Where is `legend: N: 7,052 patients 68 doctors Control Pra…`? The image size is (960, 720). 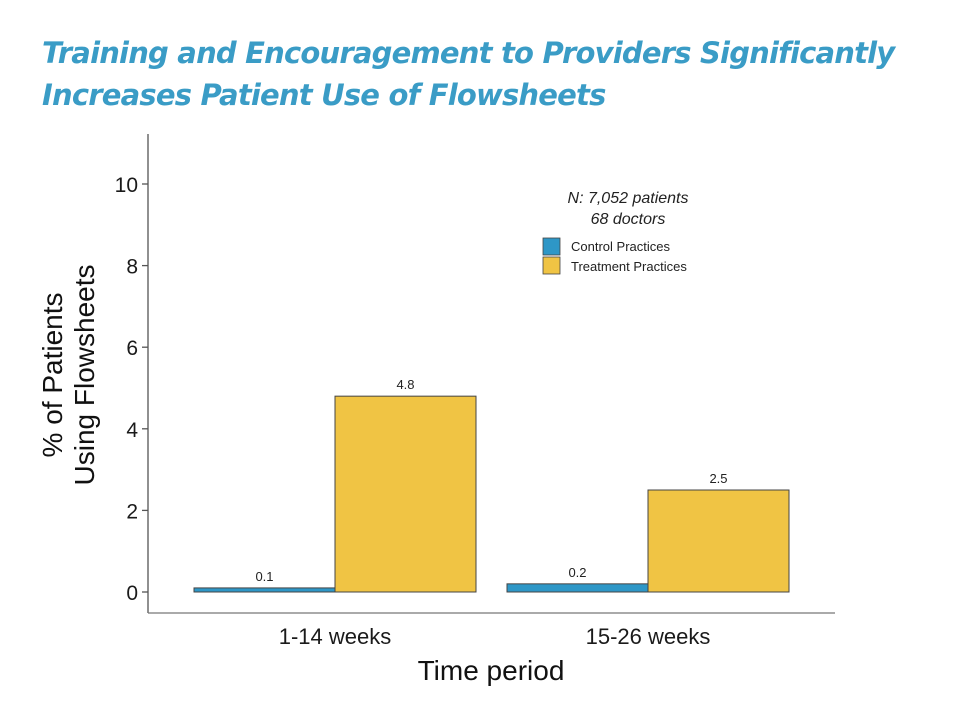
legend: N: 7,052 patients 68 doctors Control Pra… is located at coordinates (615, 232).